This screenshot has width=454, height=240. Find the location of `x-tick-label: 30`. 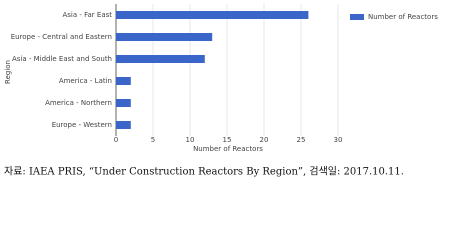

x-tick-label: 30 is located at coordinates (338, 140).